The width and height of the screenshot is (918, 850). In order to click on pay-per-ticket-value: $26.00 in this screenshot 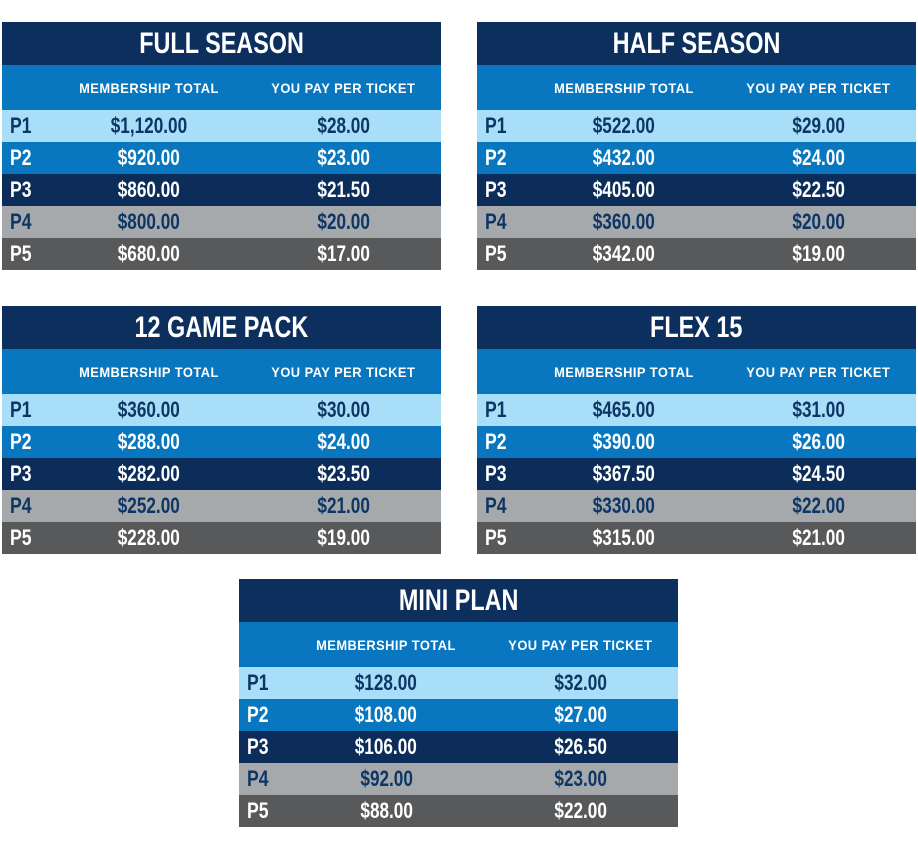, I will do `click(818, 441)`.